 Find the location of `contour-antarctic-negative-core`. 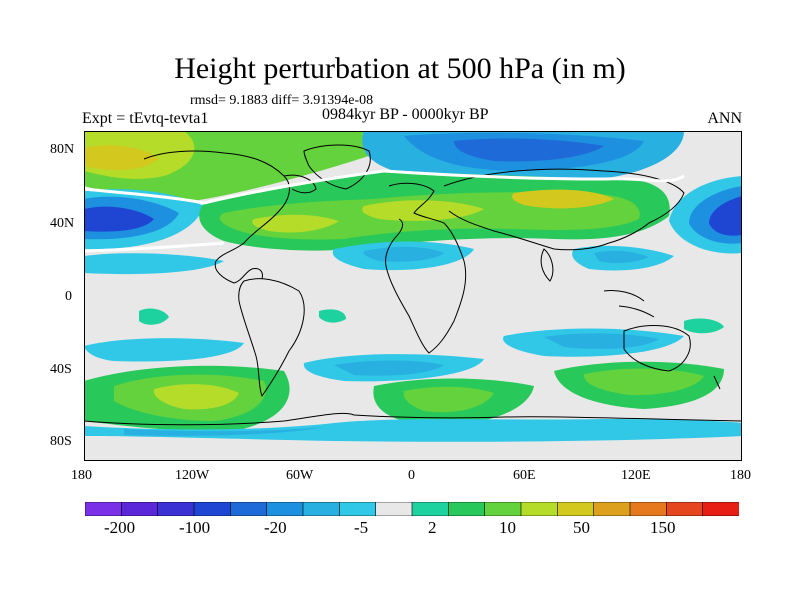

contour-antarctic-negative-core is located at coordinates (224, 431).